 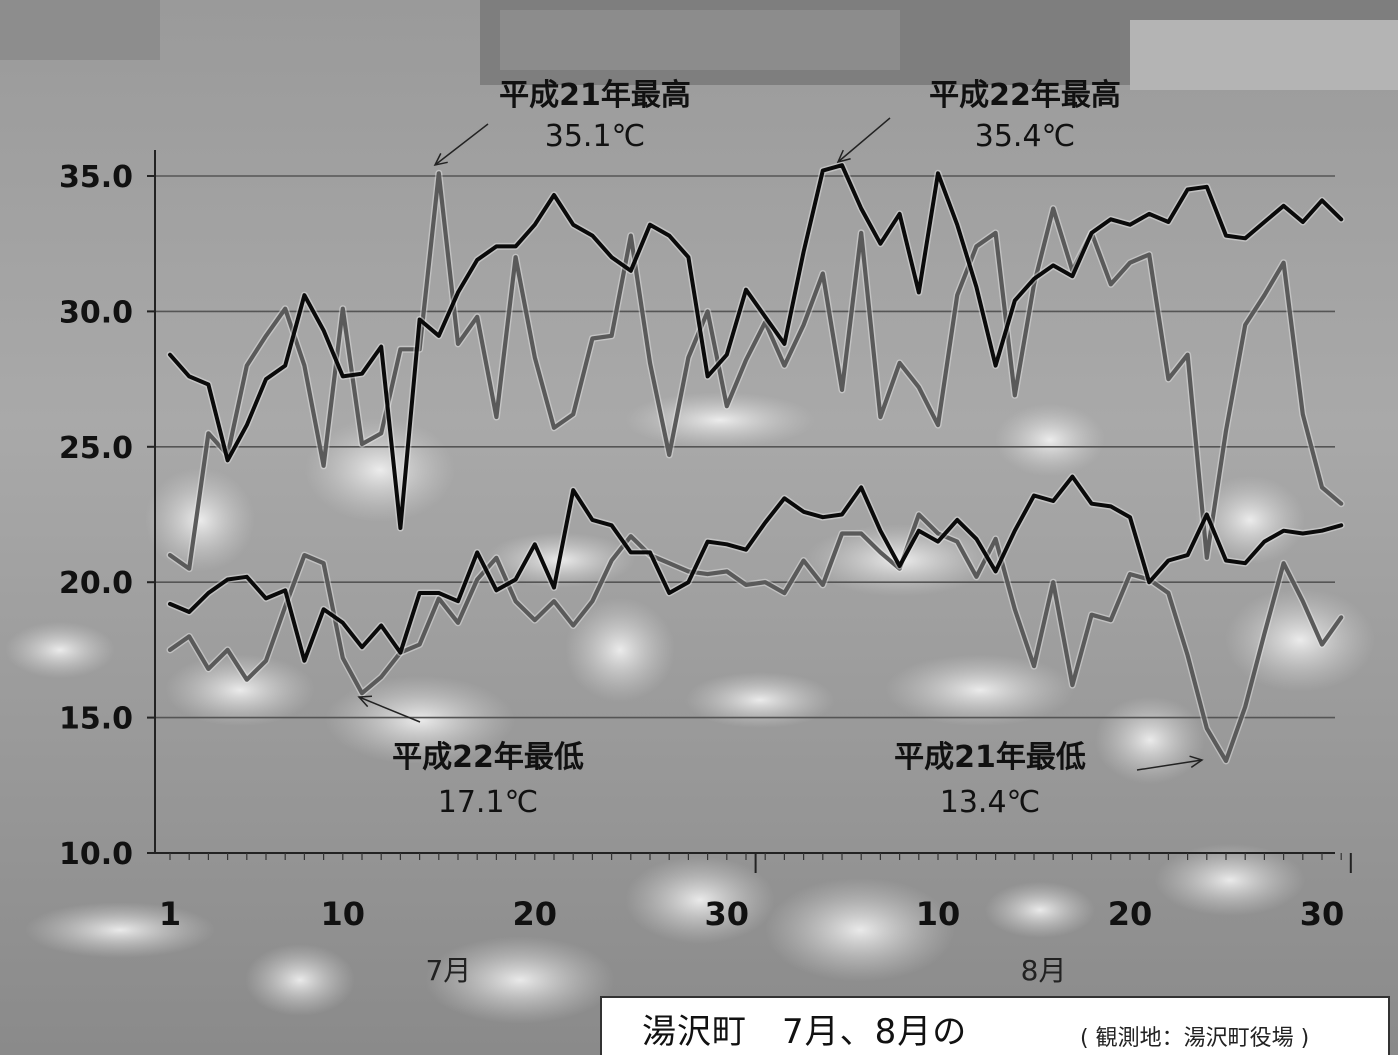 I want to click on annotation-value: 35.1℃, so click(x=595, y=136).